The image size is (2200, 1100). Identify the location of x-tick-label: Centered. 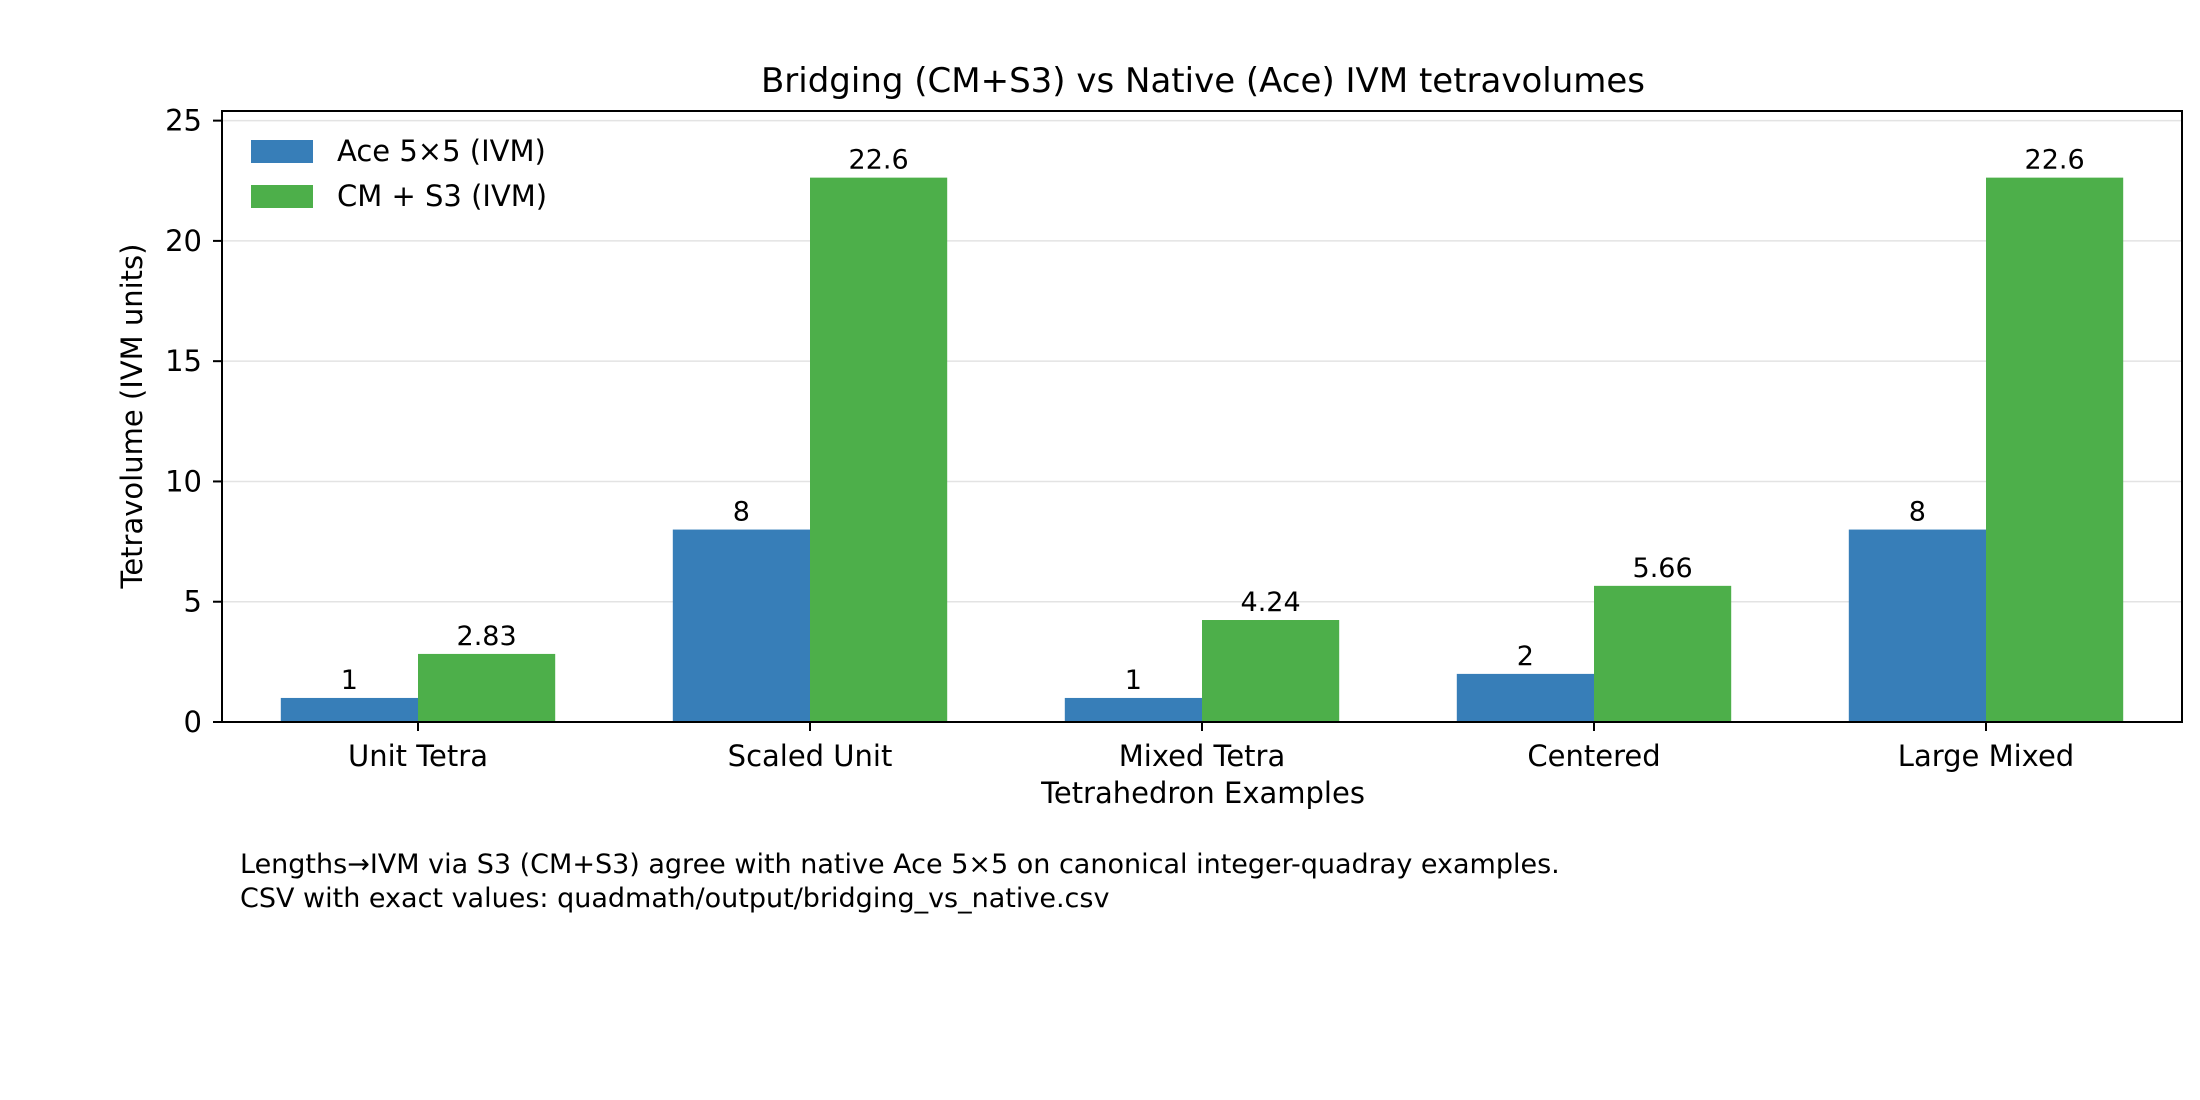
(1593, 756).